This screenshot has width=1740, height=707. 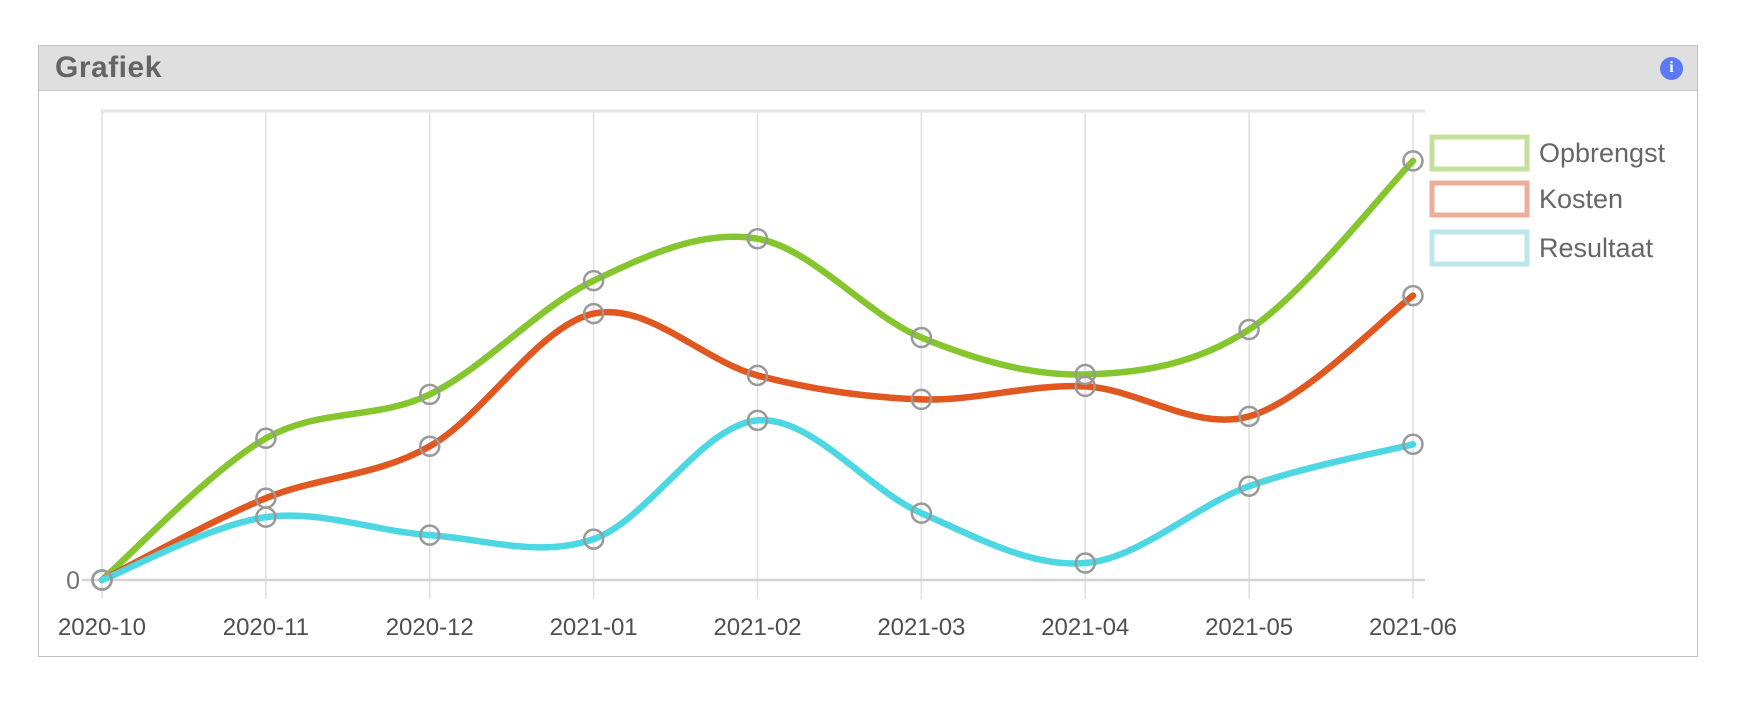 I want to click on info-icon: i, so click(x=1671, y=68).